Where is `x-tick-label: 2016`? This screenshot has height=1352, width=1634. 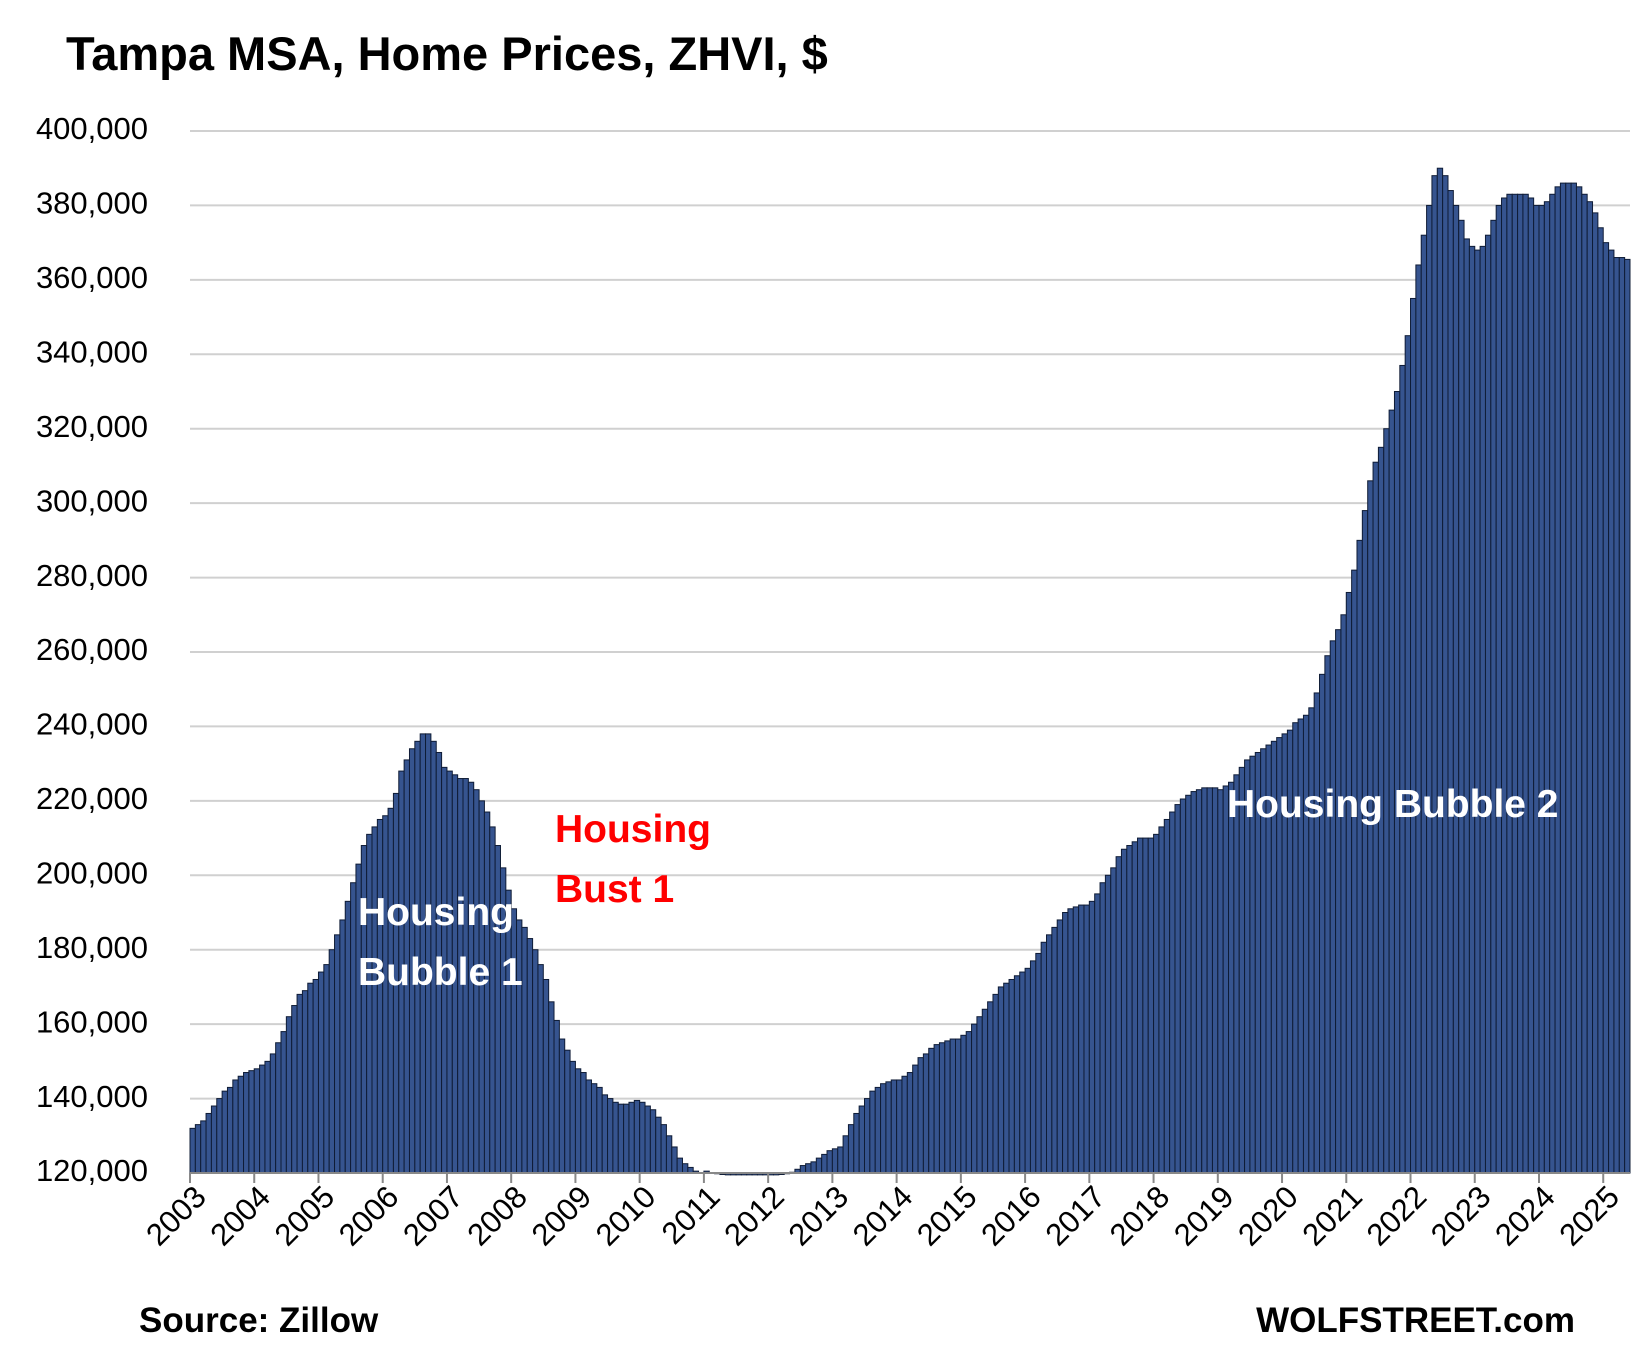
x-tick-label: 2016 is located at coordinates (1011, 1216).